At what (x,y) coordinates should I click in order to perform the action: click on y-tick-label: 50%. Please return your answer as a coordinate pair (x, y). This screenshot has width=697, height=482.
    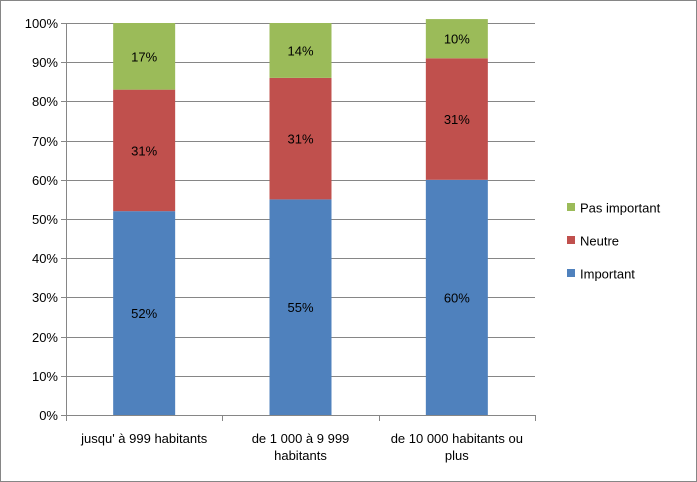
    Looking at the image, I should click on (45, 219).